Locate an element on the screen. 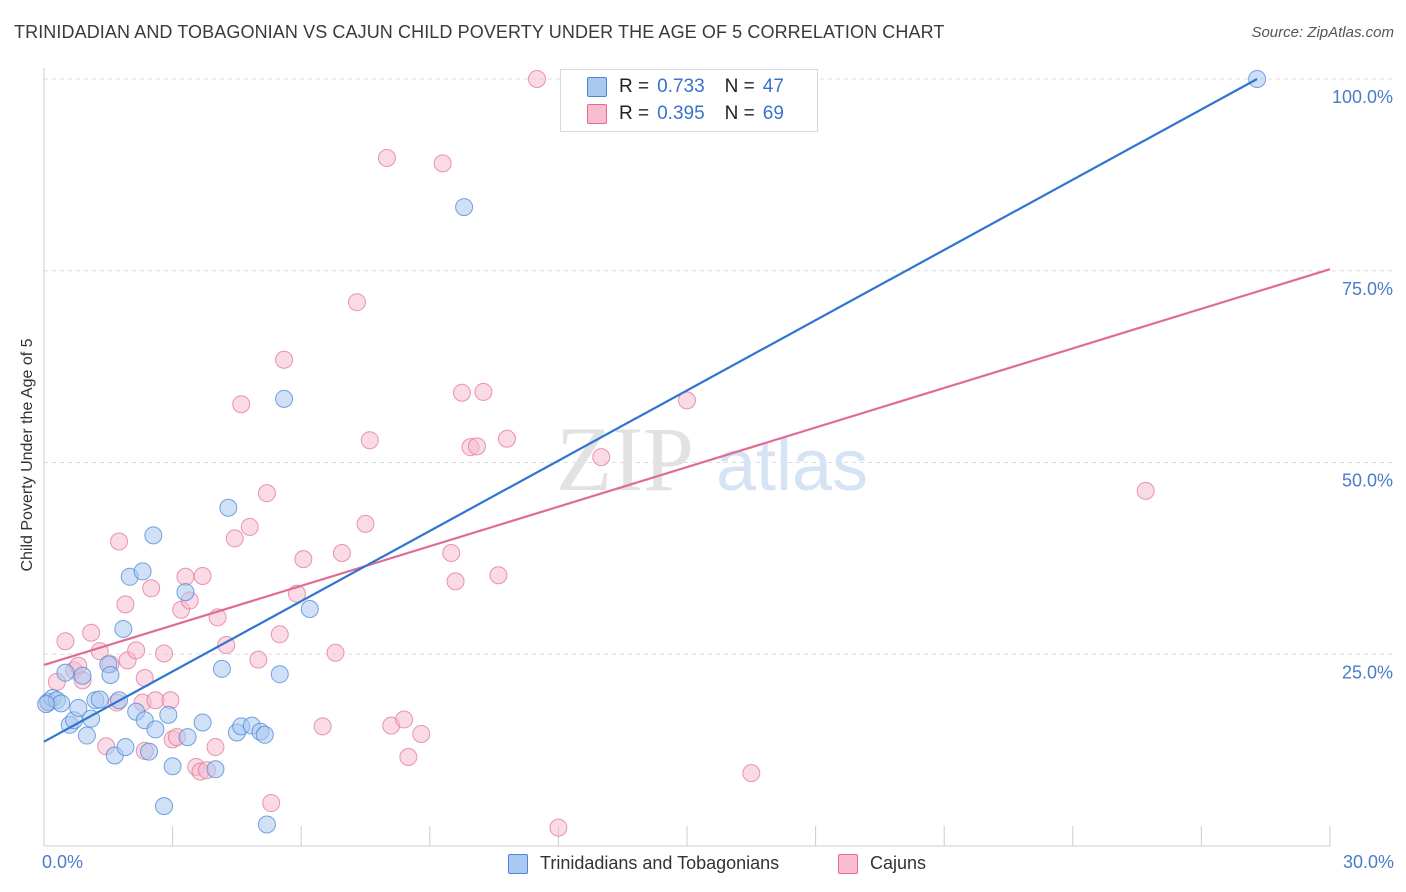 The image size is (1406, 892). watermark-atlas: atlas is located at coordinates (792, 466).